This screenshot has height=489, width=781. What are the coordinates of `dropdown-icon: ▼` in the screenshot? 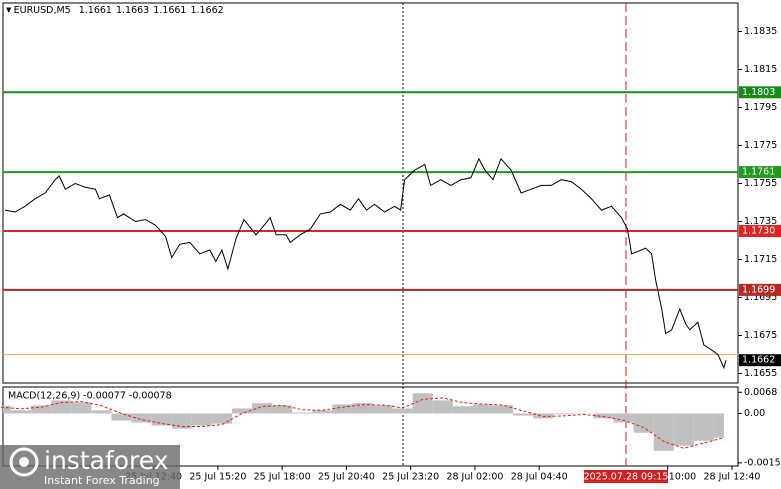 It's located at (10, 10).